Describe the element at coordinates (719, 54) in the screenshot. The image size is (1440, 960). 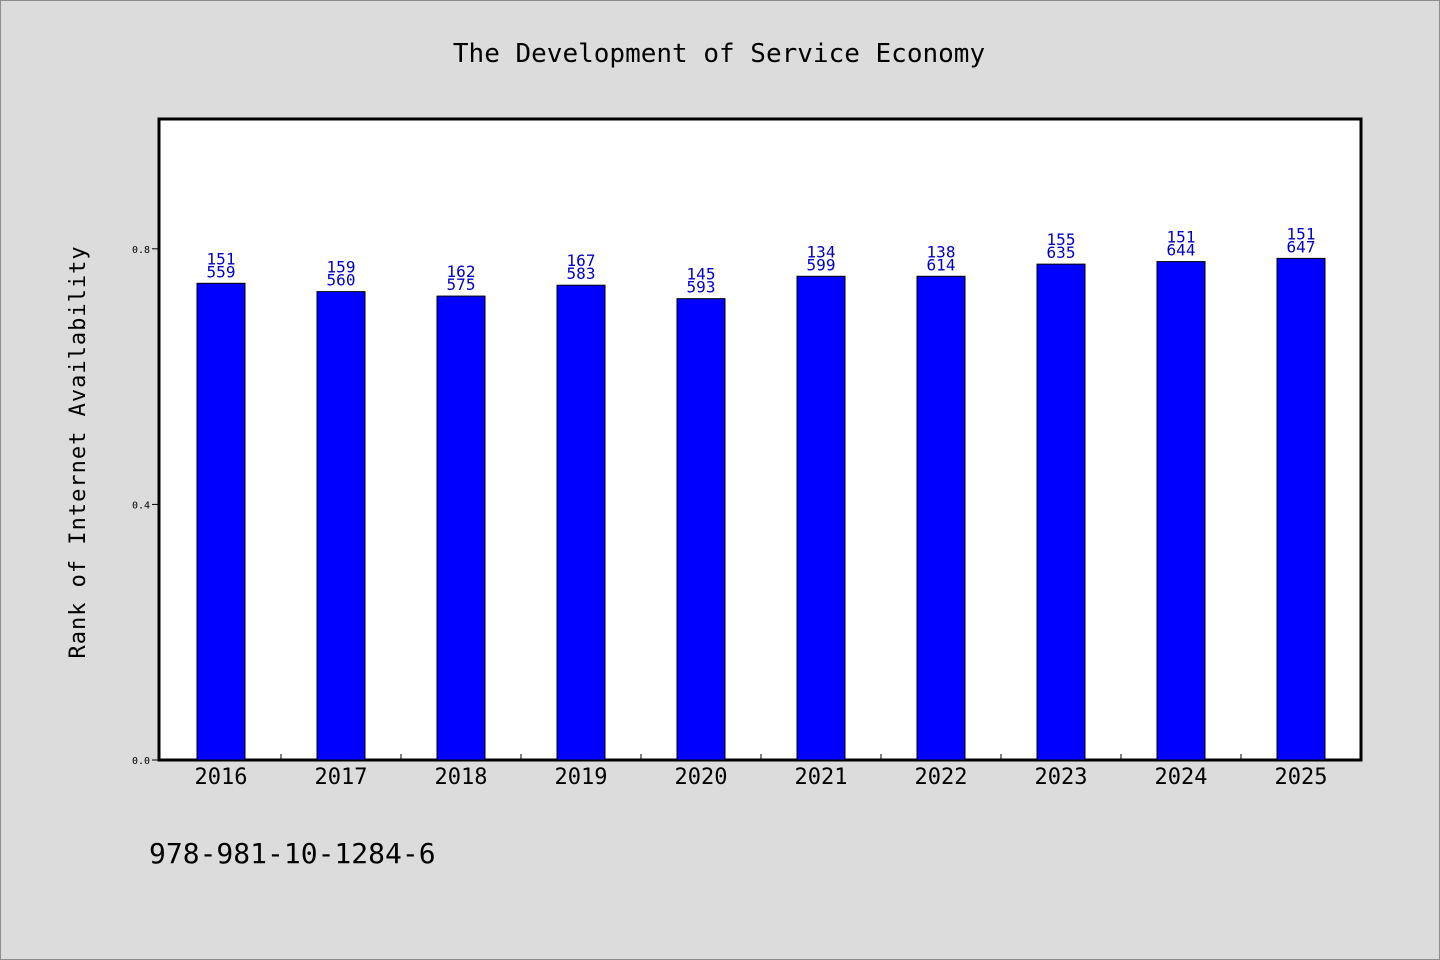
I see `chart-title: The Development of Service Economy` at that location.